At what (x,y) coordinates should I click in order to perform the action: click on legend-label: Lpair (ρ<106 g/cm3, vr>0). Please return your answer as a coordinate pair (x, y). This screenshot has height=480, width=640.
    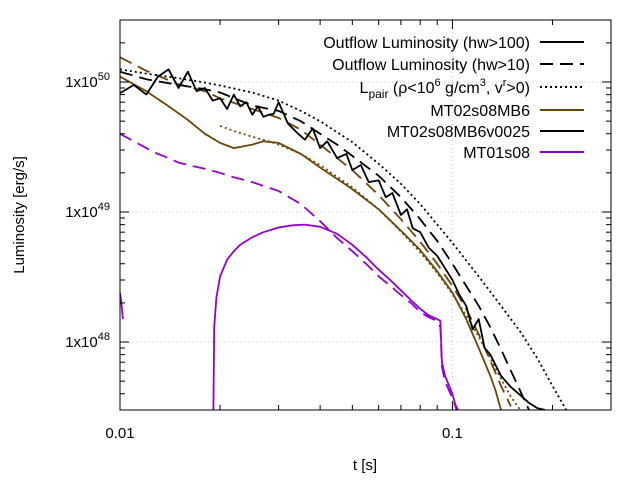
    Looking at the image, I should click on (445, 89).